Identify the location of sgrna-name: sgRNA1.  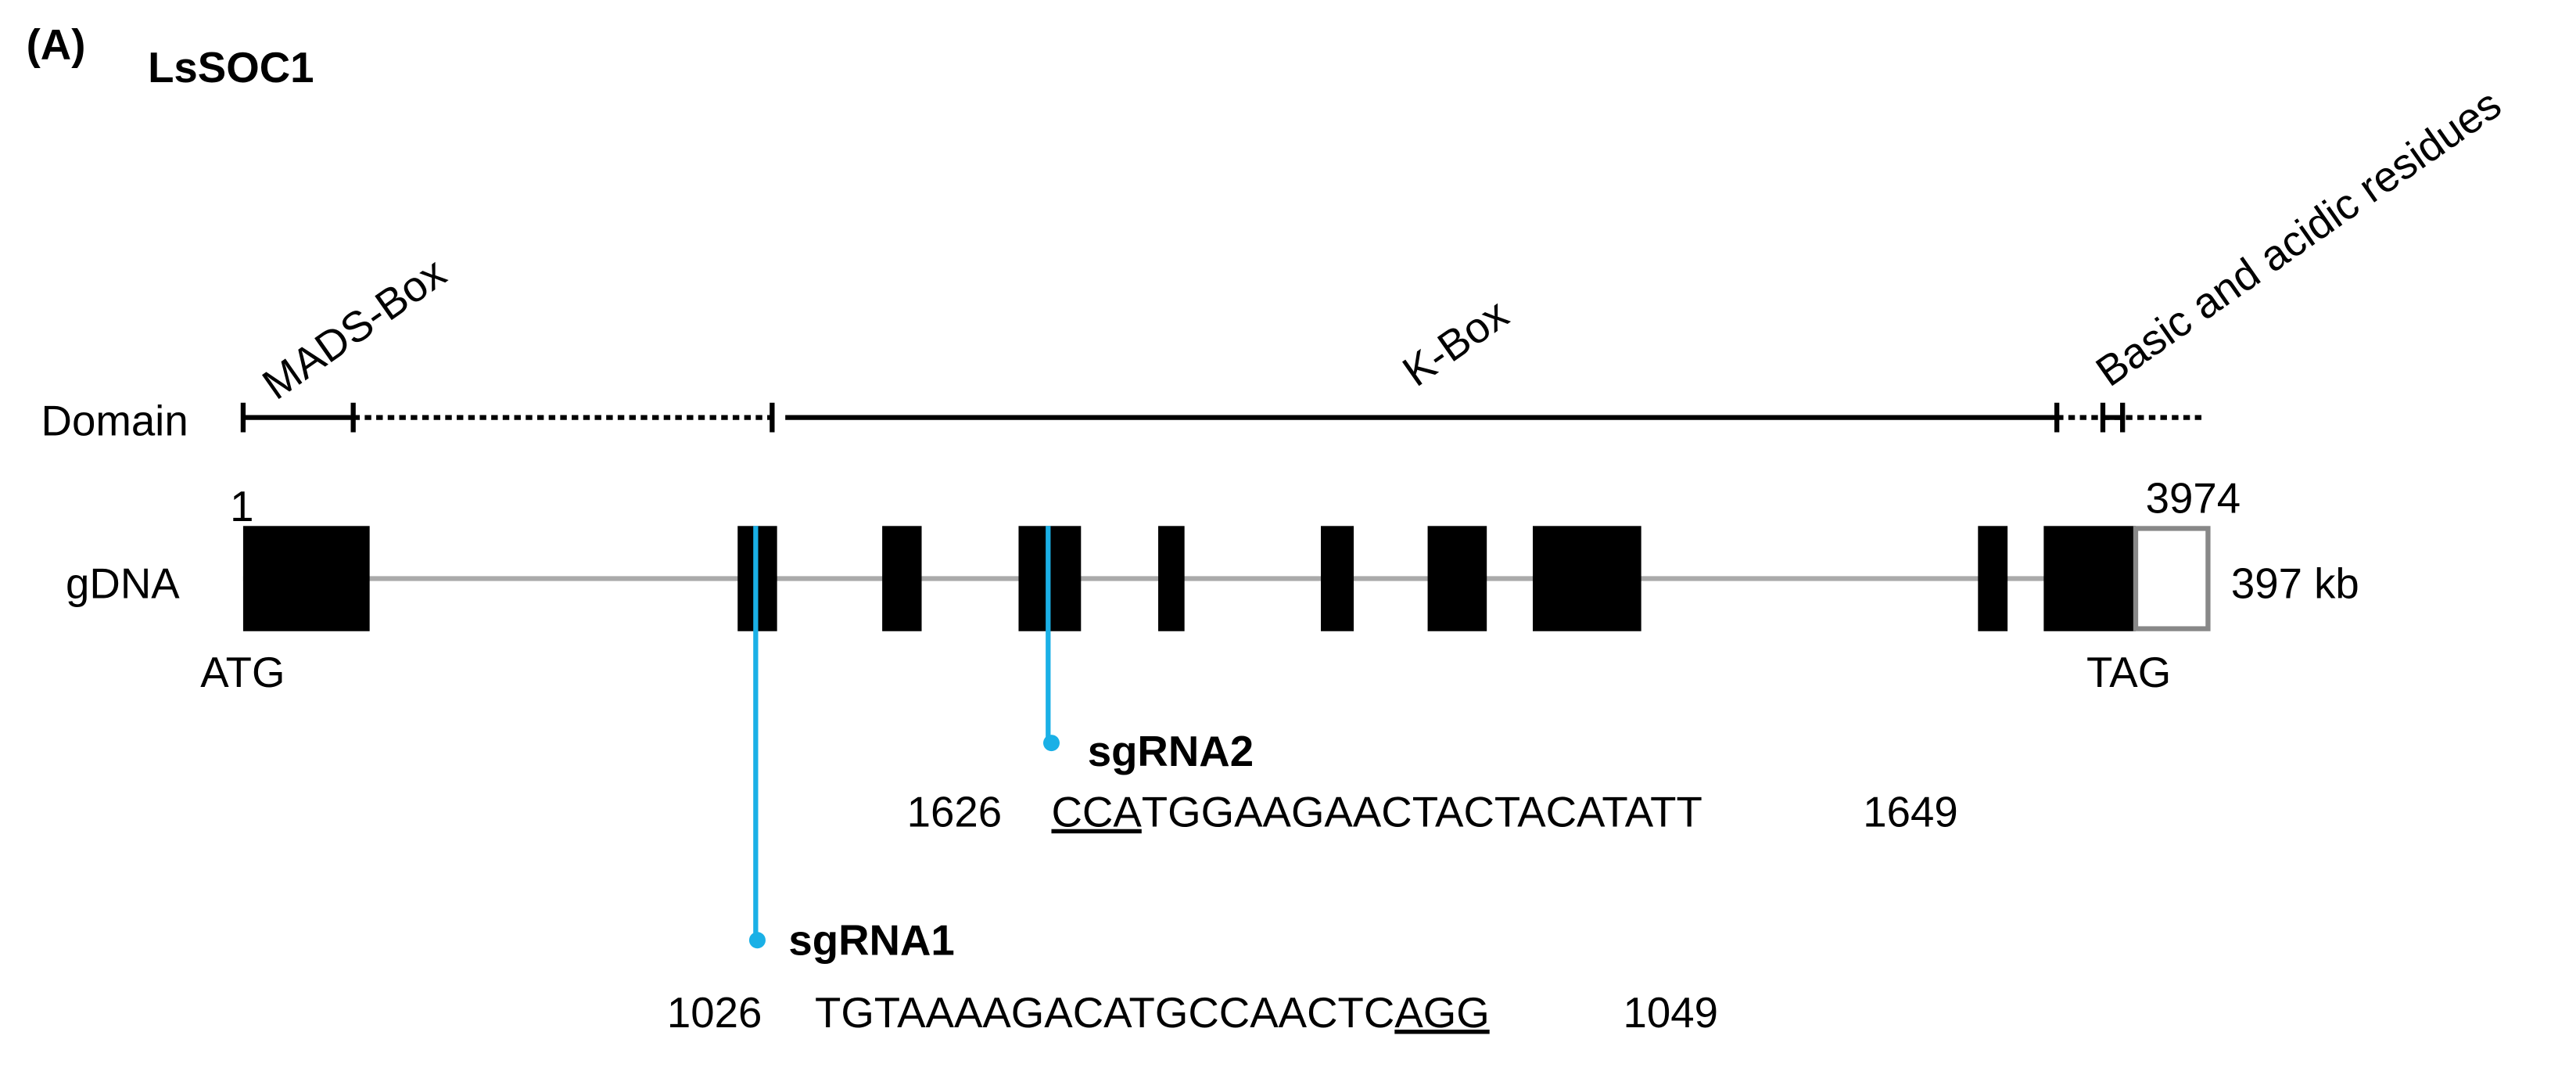
(871, 941).